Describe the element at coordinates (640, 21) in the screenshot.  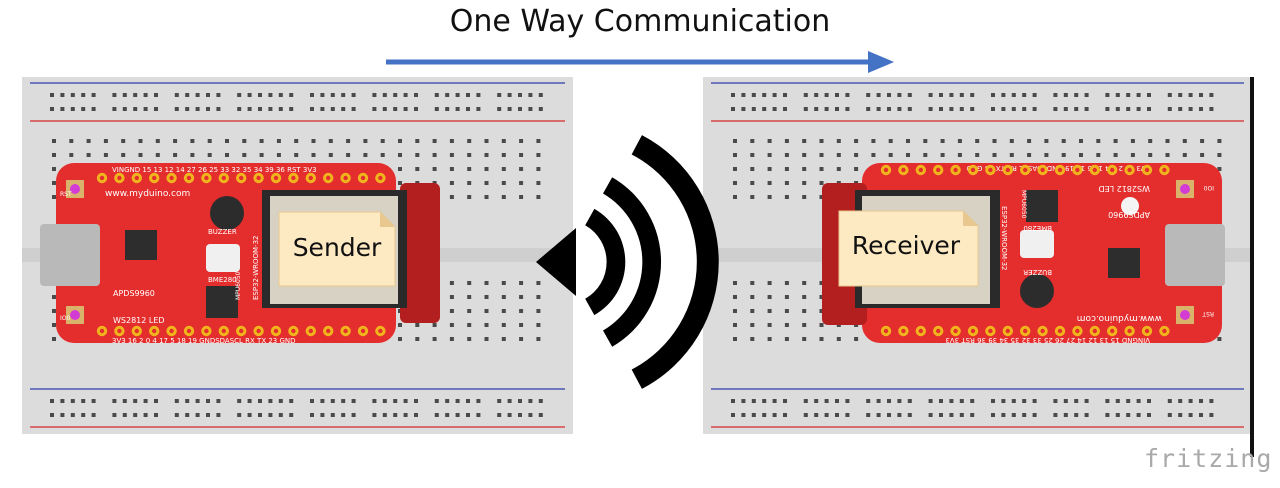
I see `diagram-title: One Way Communication` at that location.